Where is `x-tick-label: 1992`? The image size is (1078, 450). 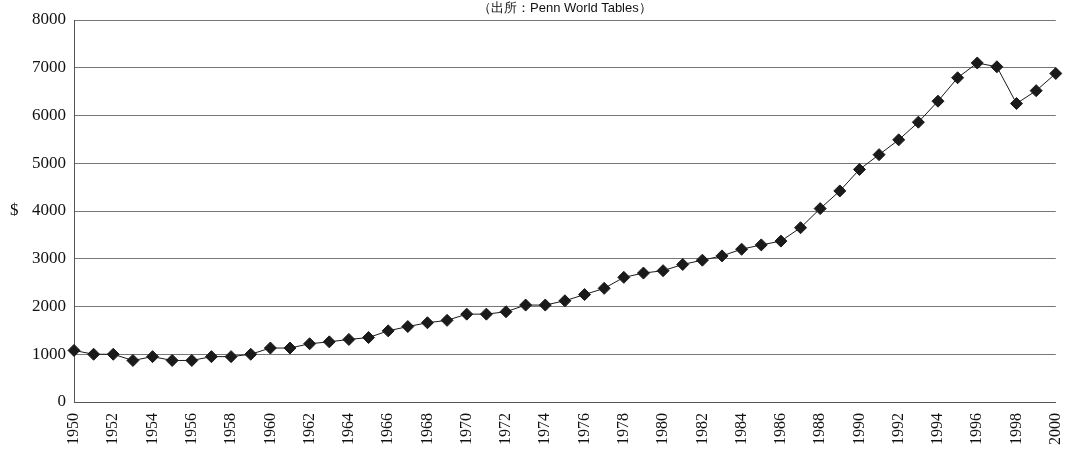 x-tick-label: 1992 is located at coordinates (897, 429).